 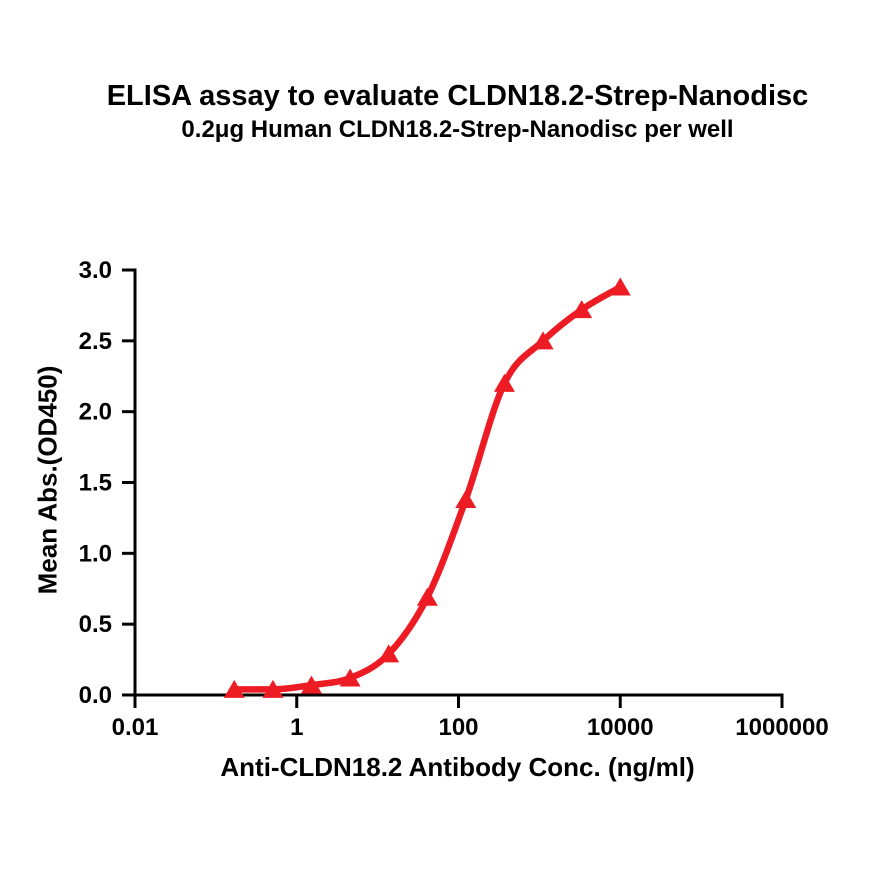 I want to click on y-tick-label: 2.0, so click(x=95, y=412).